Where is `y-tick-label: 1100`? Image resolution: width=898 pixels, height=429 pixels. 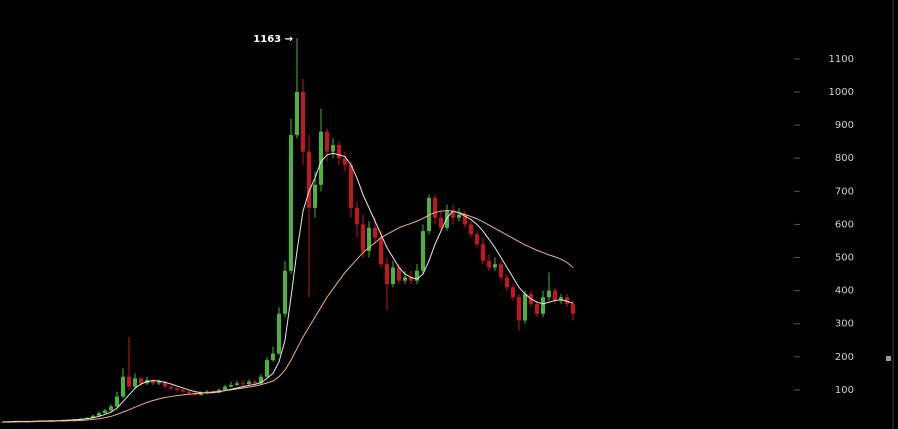
y-tick-label: 1100 is located at coordinates (841, 59).